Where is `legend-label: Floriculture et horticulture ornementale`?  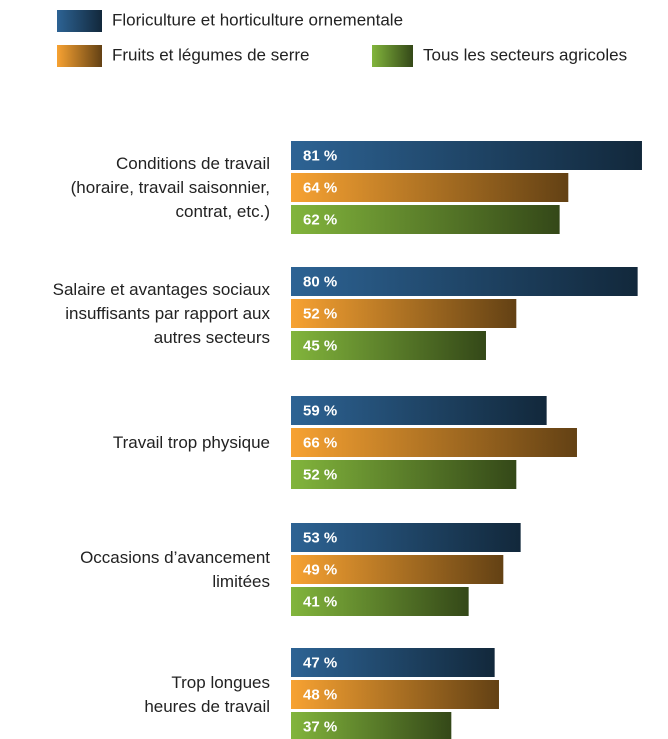
legend-label: Floriculture et horticulture ornementale is located at coordinates (257, 19).